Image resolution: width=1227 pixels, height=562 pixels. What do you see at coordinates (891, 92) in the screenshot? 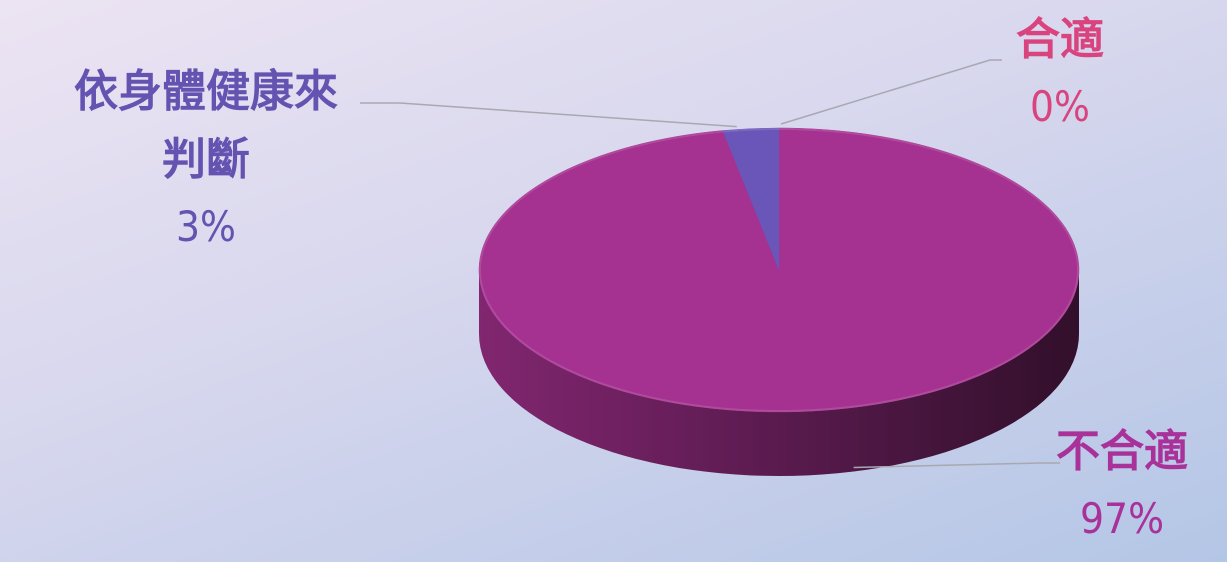
I see `leader-line-suitable` at bounding box center [891, 92].